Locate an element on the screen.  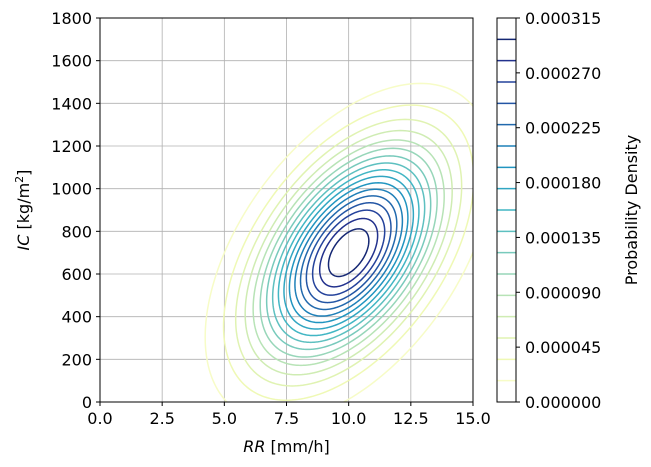
x-axis-label-unit: [mm/h] is located at coordinates (297, 446).